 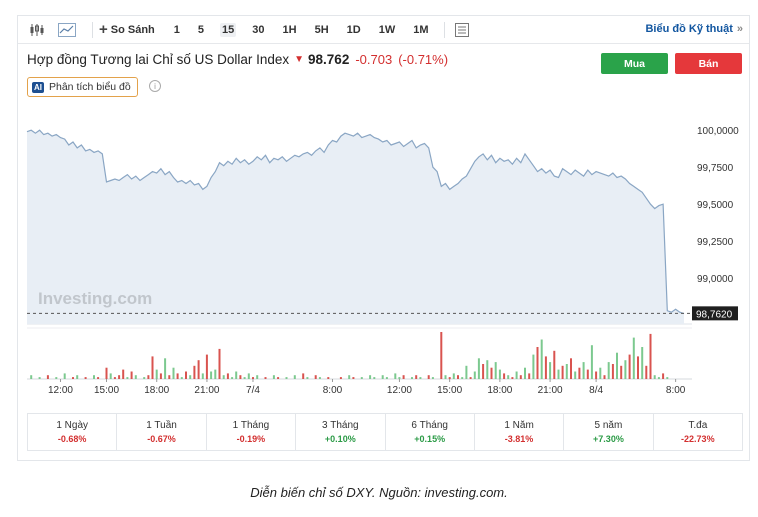 What do you see at coordinates (321, 29) in the screenshot?
I see `interval-5h: 5H` at bounding box center [321, 29].